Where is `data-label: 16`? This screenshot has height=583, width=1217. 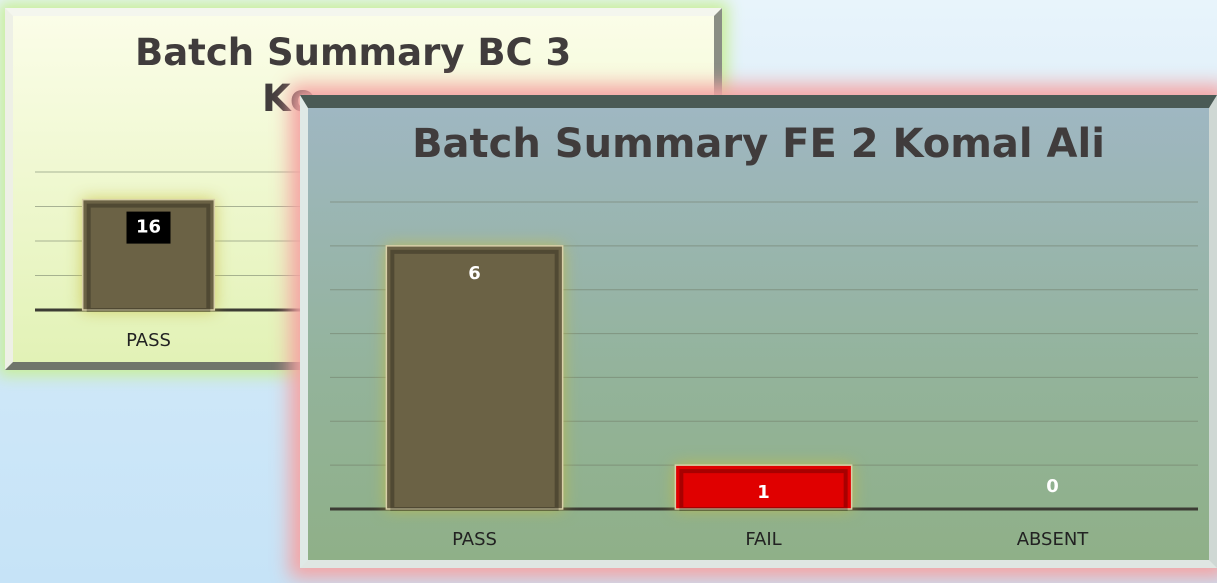 data-label: 16 is located at coordinates (148, 227).